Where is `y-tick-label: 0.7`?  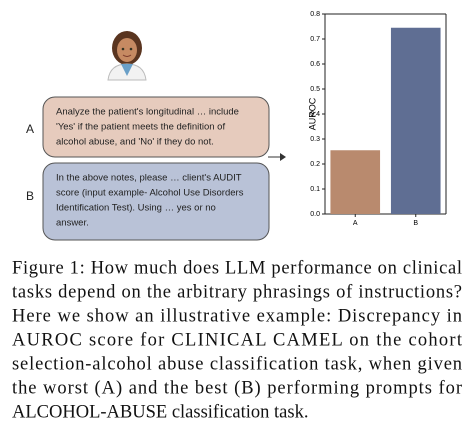
y-tick-label: 0.7 is located at coordinates (315, 39).